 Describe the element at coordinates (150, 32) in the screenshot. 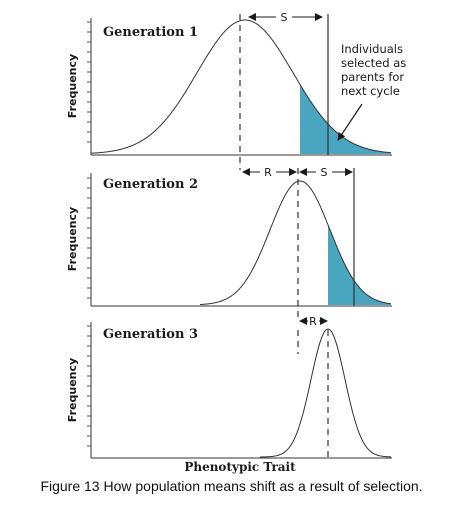

I see `panel-title-1: Generation 1` at that location.